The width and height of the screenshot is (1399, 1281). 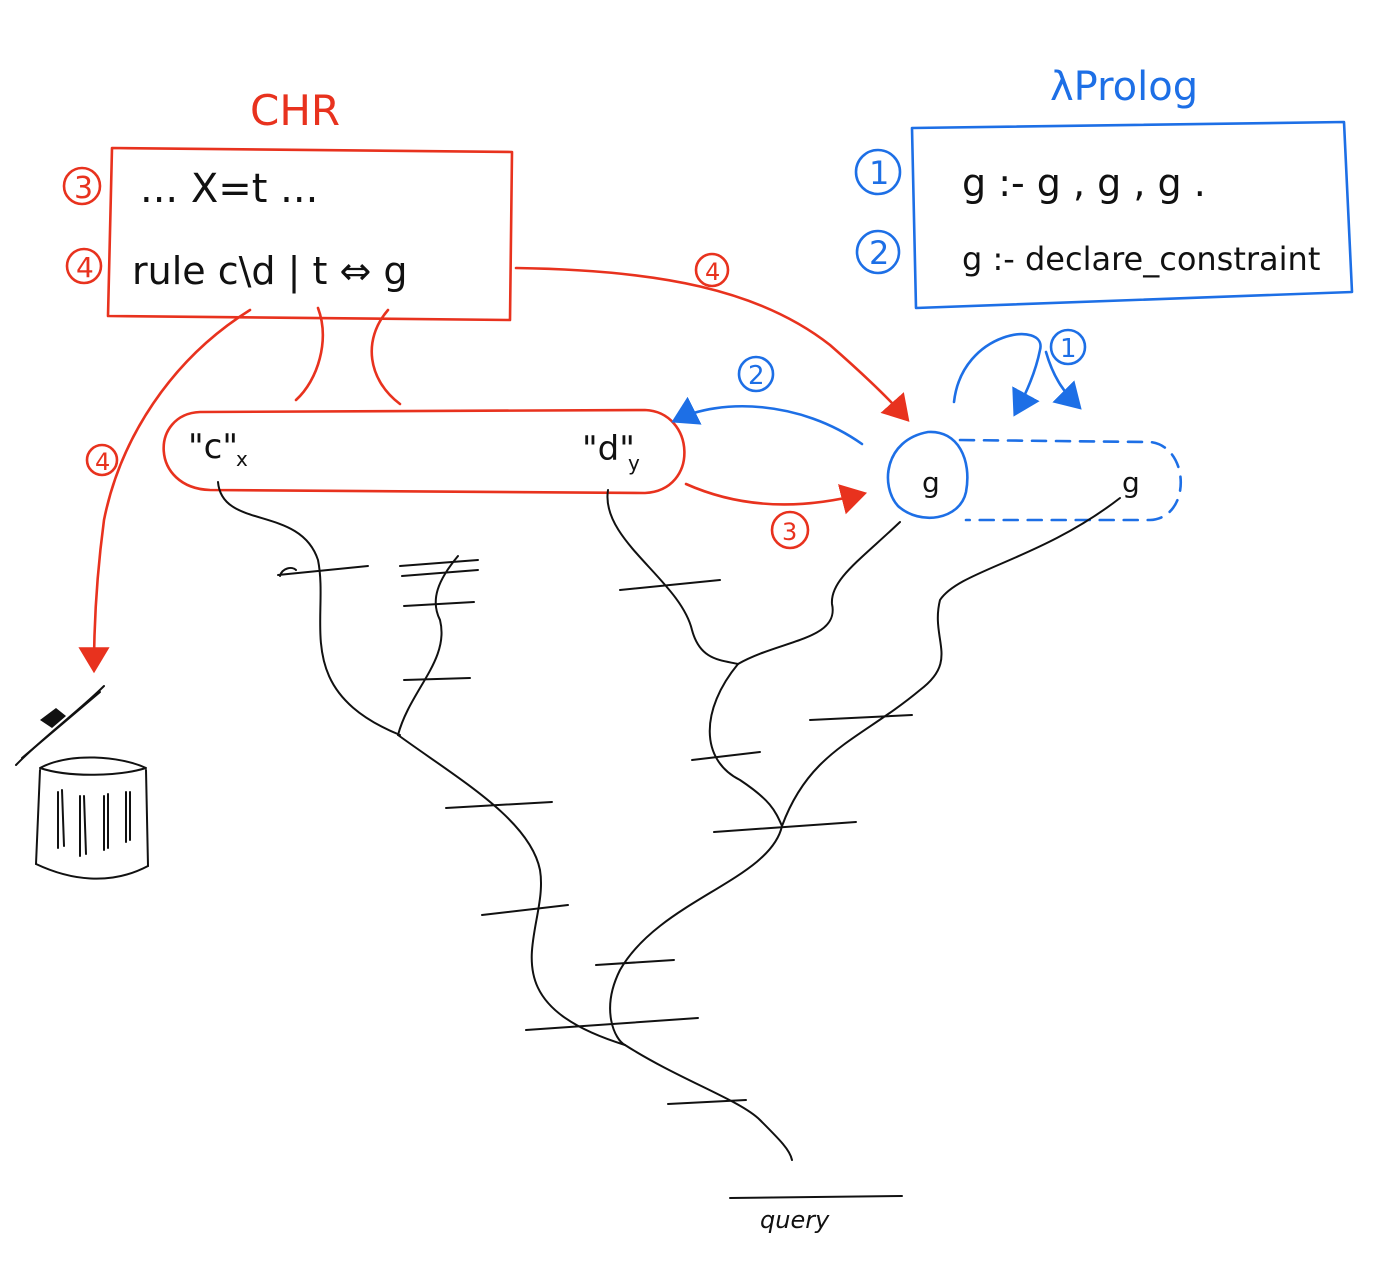 What do you see at coordinates (310, 234) in the screenshot?
I see `chr-box` at bounding box center [310, 234].